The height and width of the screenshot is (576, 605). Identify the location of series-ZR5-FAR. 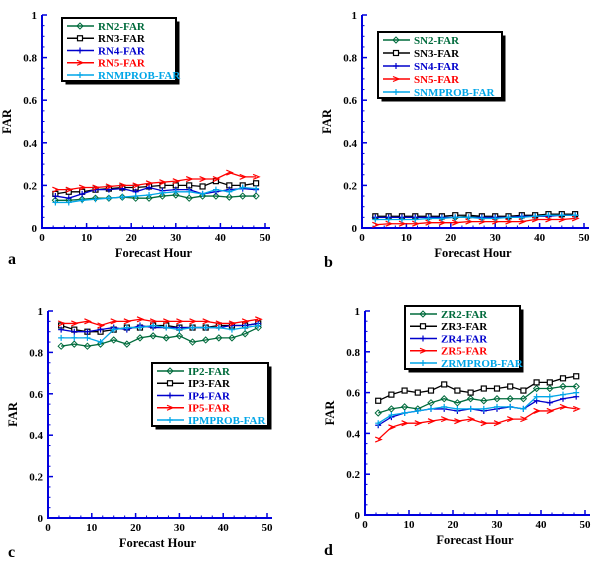
(477, 423).